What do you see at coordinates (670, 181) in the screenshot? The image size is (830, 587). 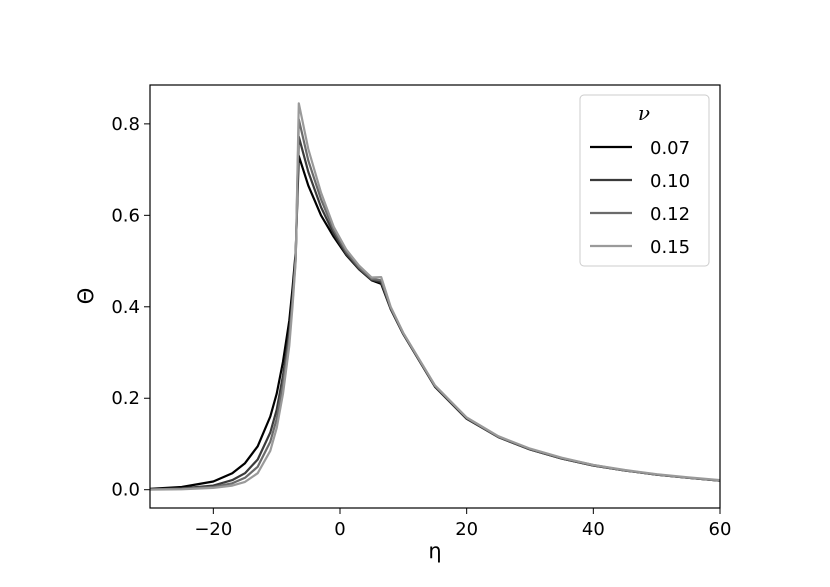 I see `legend-label-1: 0.10` at bounding box center [670, 181].